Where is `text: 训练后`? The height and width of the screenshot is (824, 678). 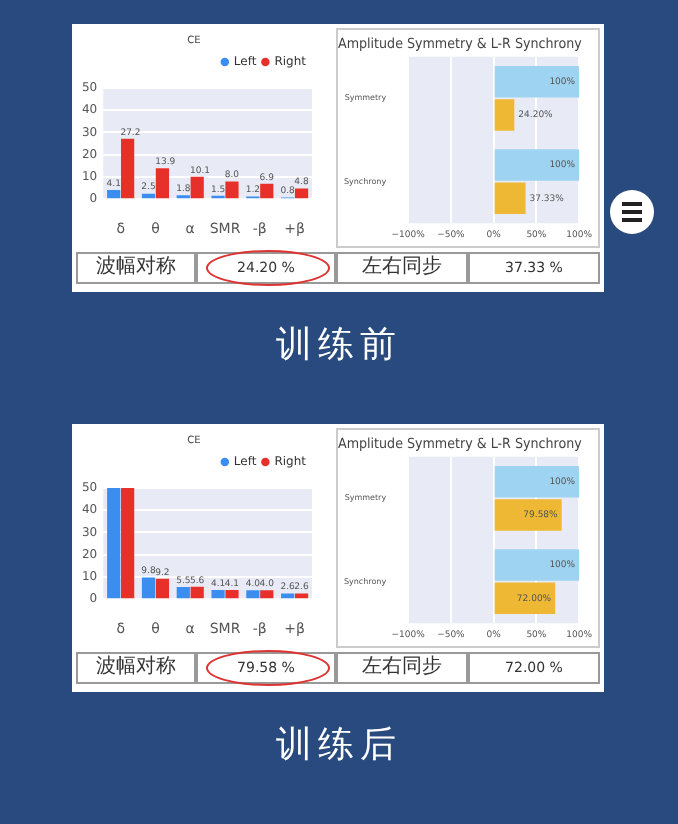 text: 训练后 is located at coordinates (339, 745).